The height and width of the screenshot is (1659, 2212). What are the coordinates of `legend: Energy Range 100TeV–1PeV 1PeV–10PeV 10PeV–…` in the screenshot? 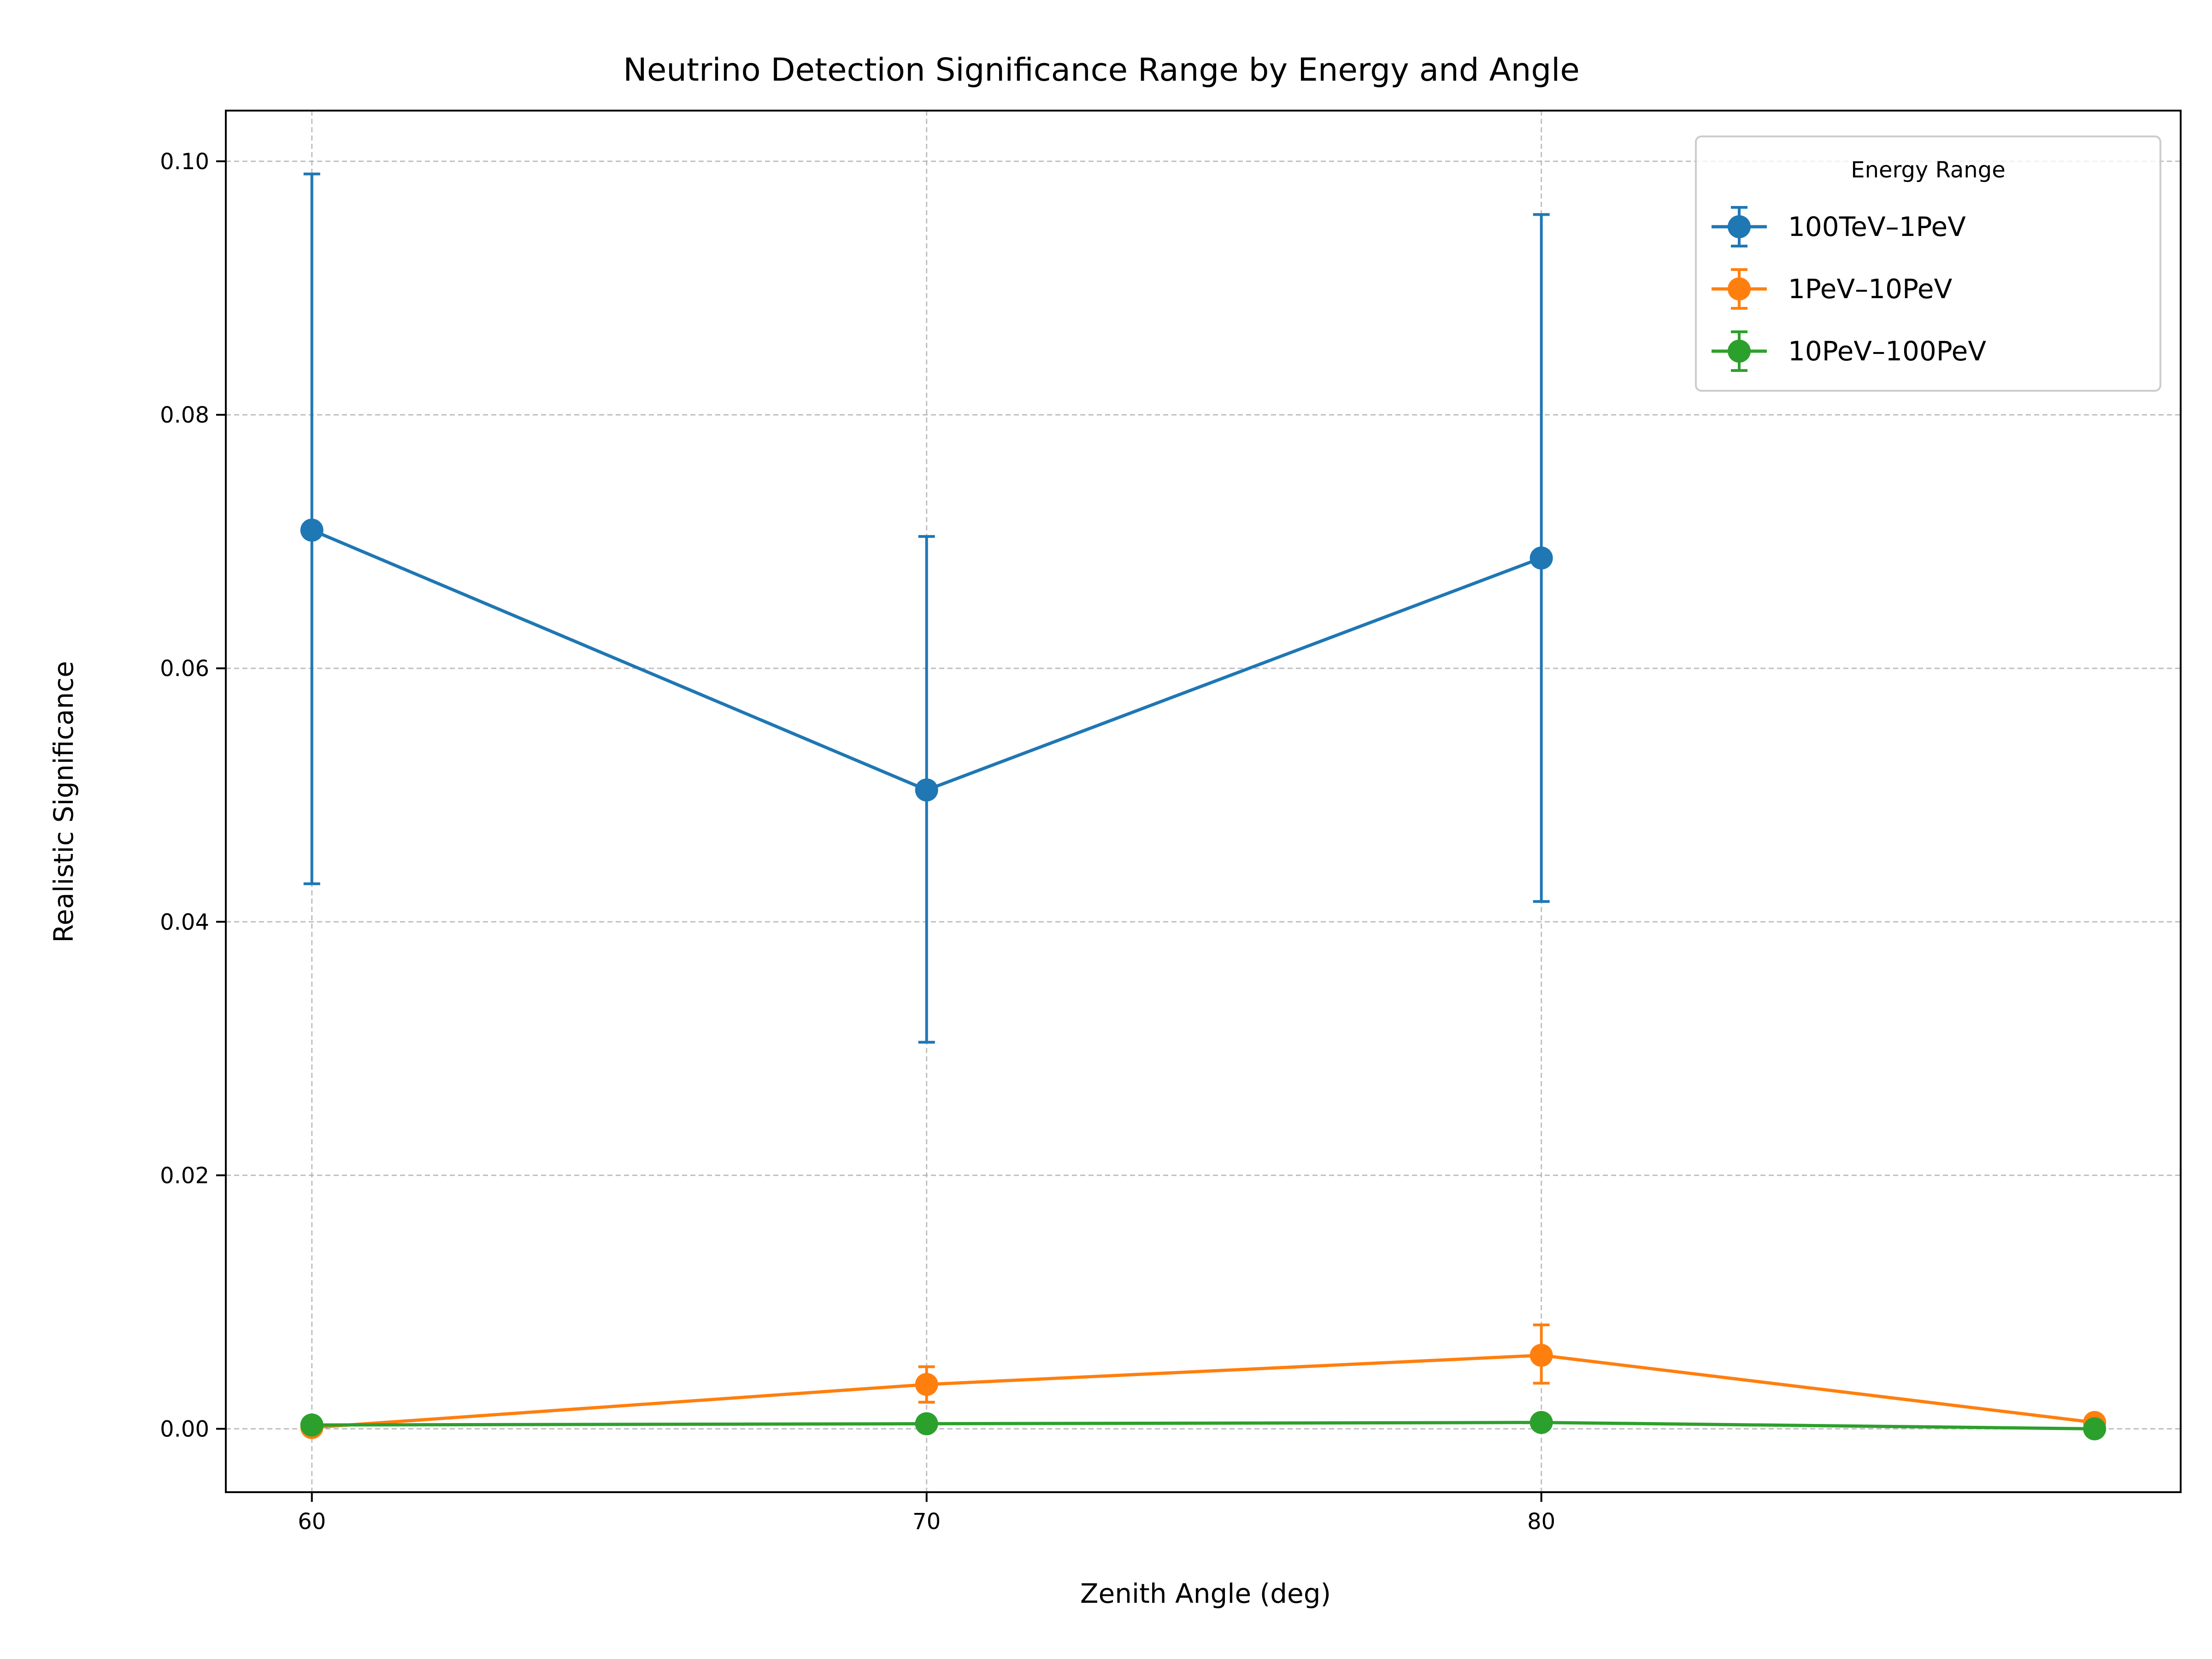 It's located at (1928, 263).